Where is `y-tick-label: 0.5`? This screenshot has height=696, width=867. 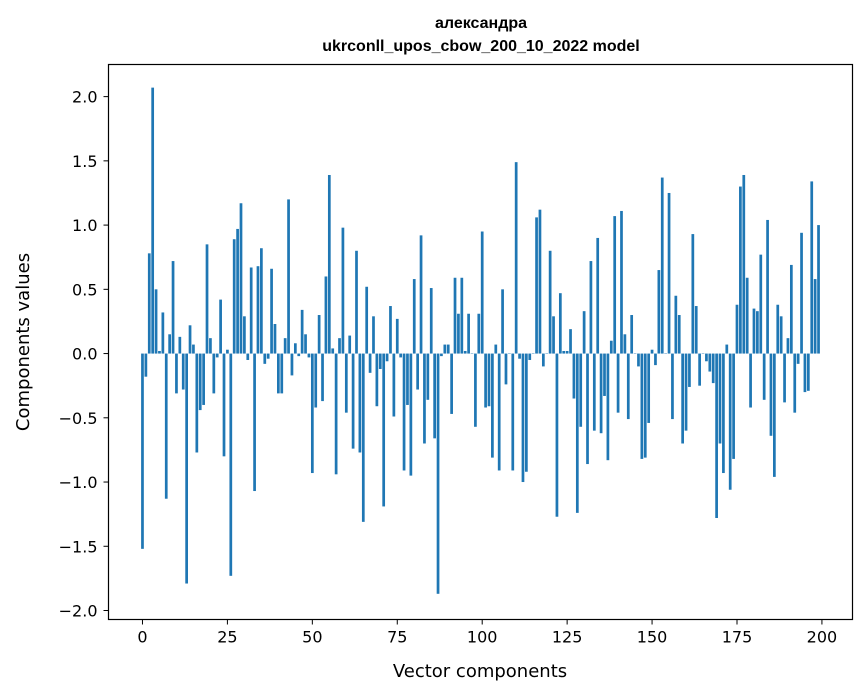
y-tick-label: 0.5 is located at coordinates (84, 289).